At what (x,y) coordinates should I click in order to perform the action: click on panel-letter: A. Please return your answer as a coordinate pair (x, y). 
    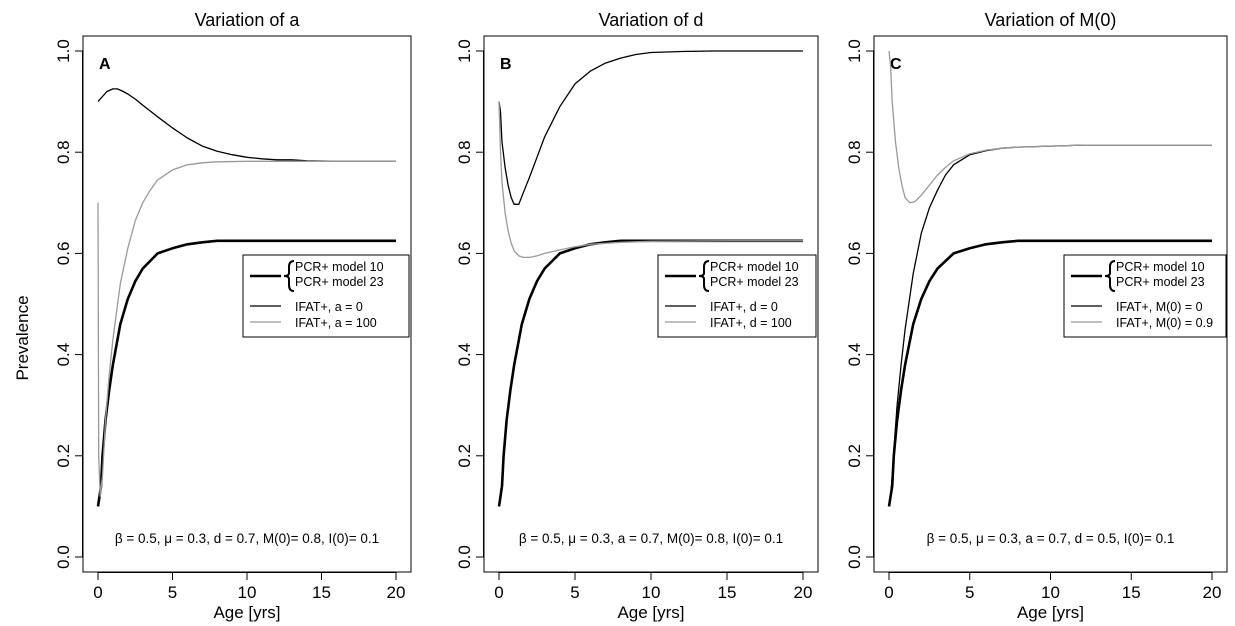
    Looking at the image, I should click on (105, 64).